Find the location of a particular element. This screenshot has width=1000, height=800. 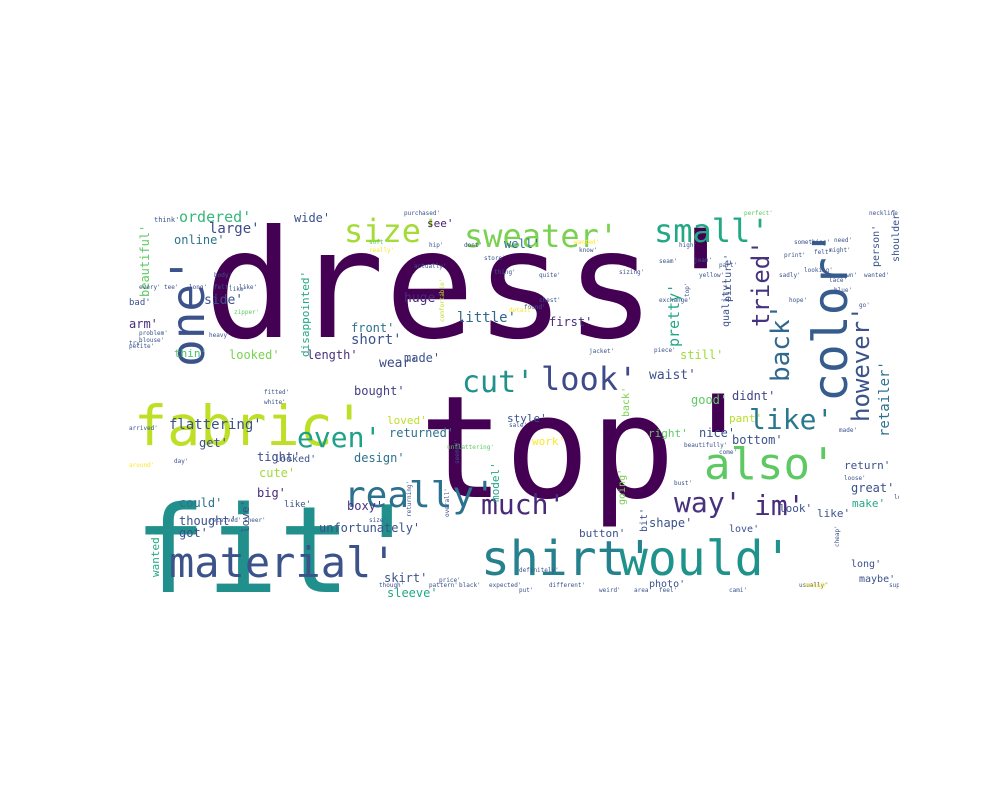

word-cloud-word: sizing' is located at coordinates (631, 272).